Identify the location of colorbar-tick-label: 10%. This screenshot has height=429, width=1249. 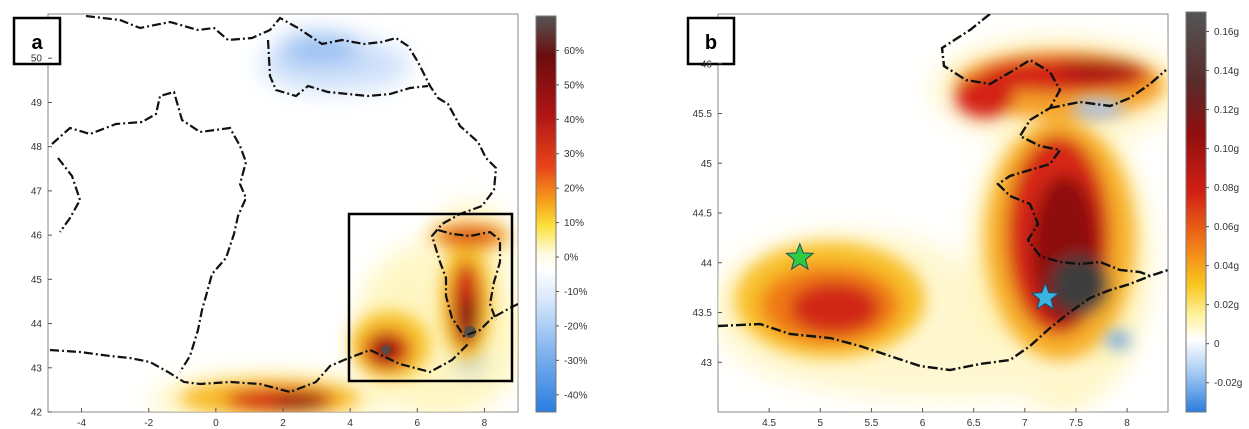
(574, 223).